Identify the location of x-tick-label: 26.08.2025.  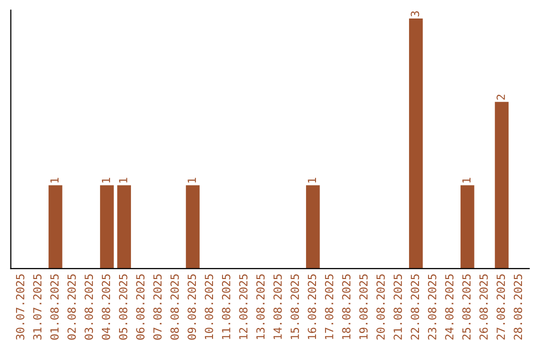
(483, 307).